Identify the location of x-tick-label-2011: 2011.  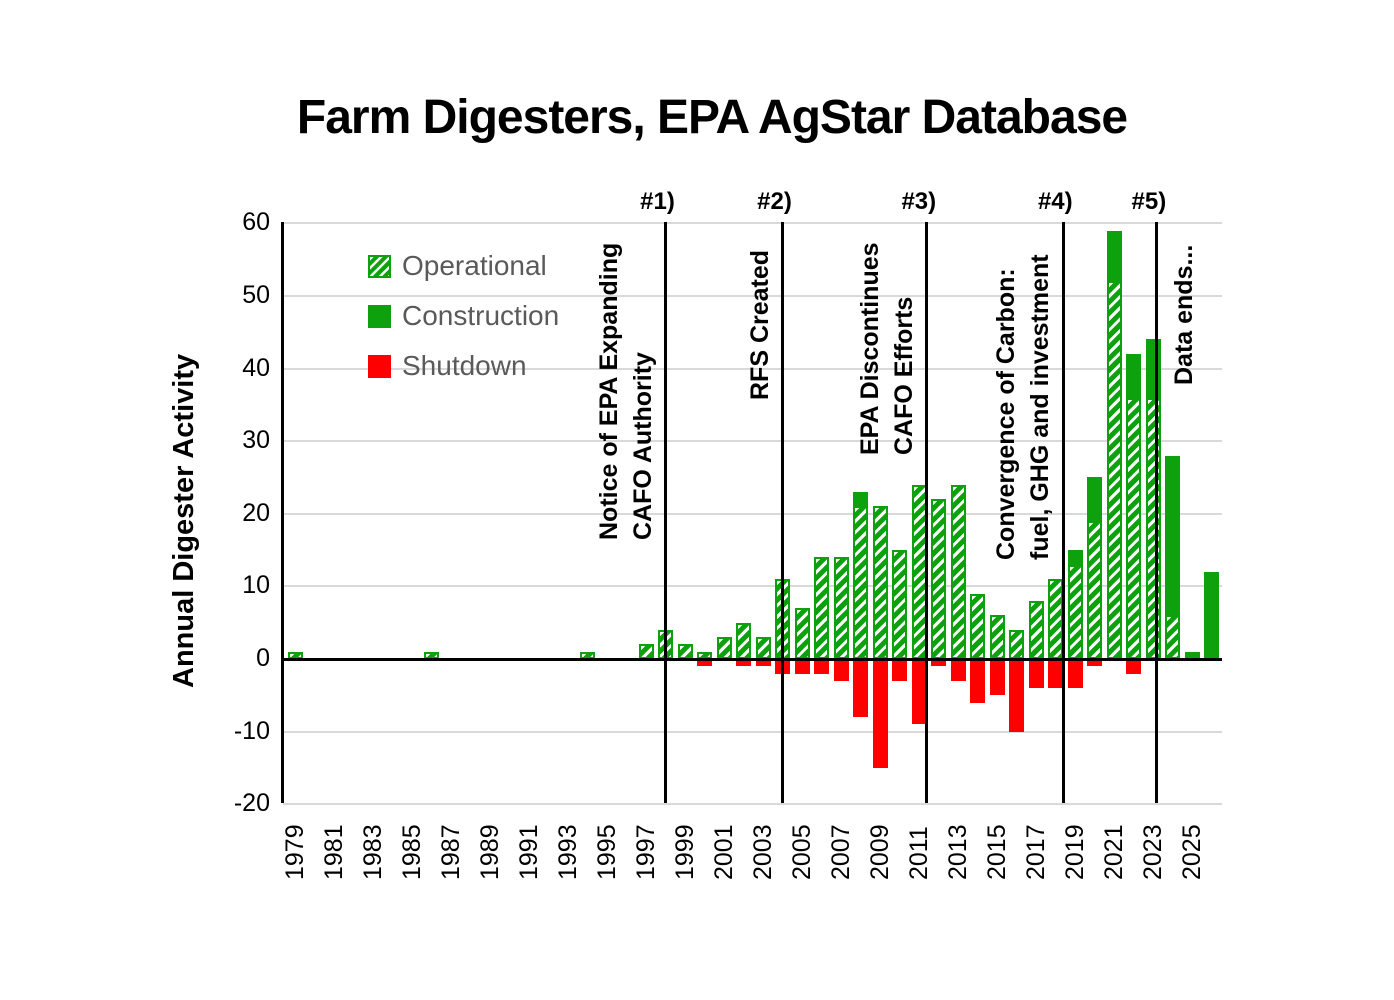
(919, 853).